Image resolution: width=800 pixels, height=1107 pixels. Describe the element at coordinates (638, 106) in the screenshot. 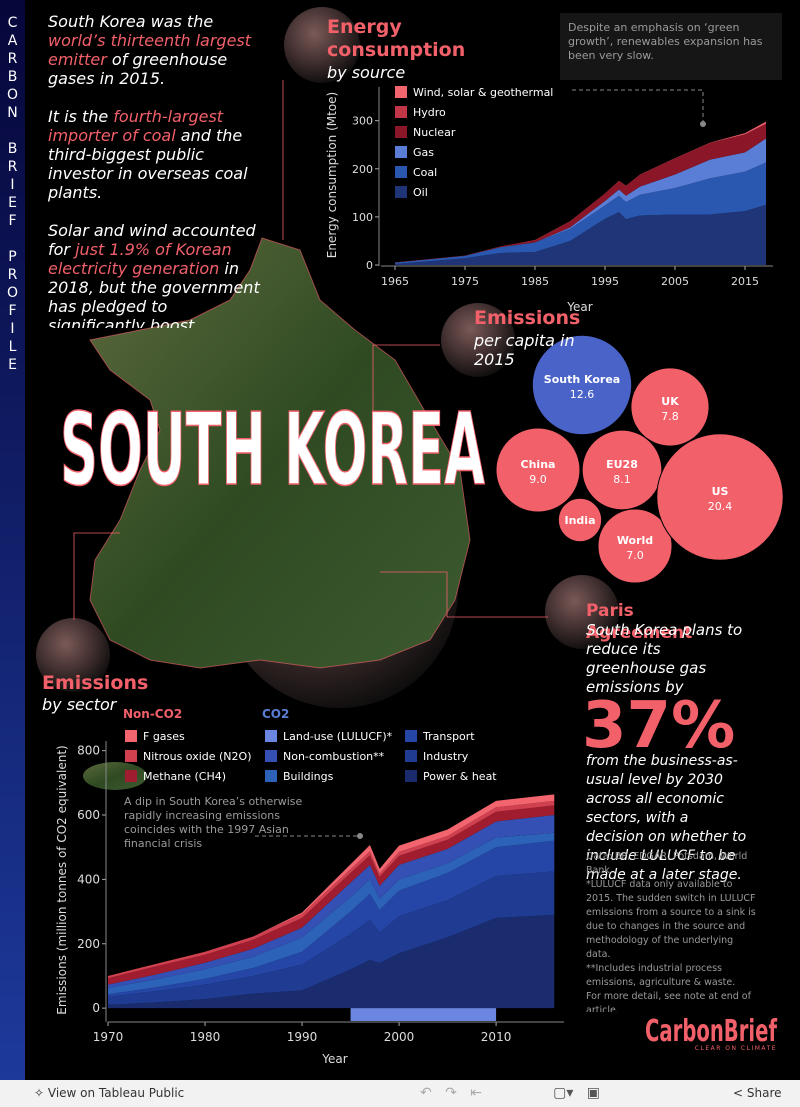

I see `annotation-leader` at that location.